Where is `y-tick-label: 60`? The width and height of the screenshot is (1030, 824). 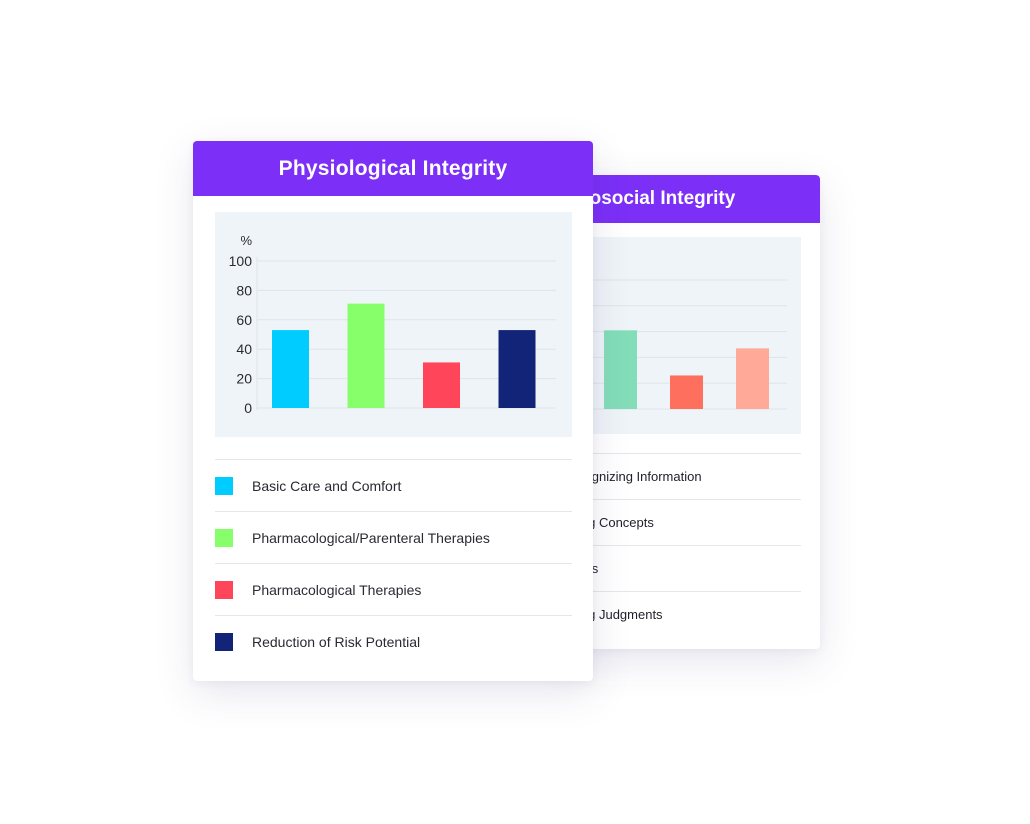
y-tick-label: 60 is located at coordinates (244, 320).